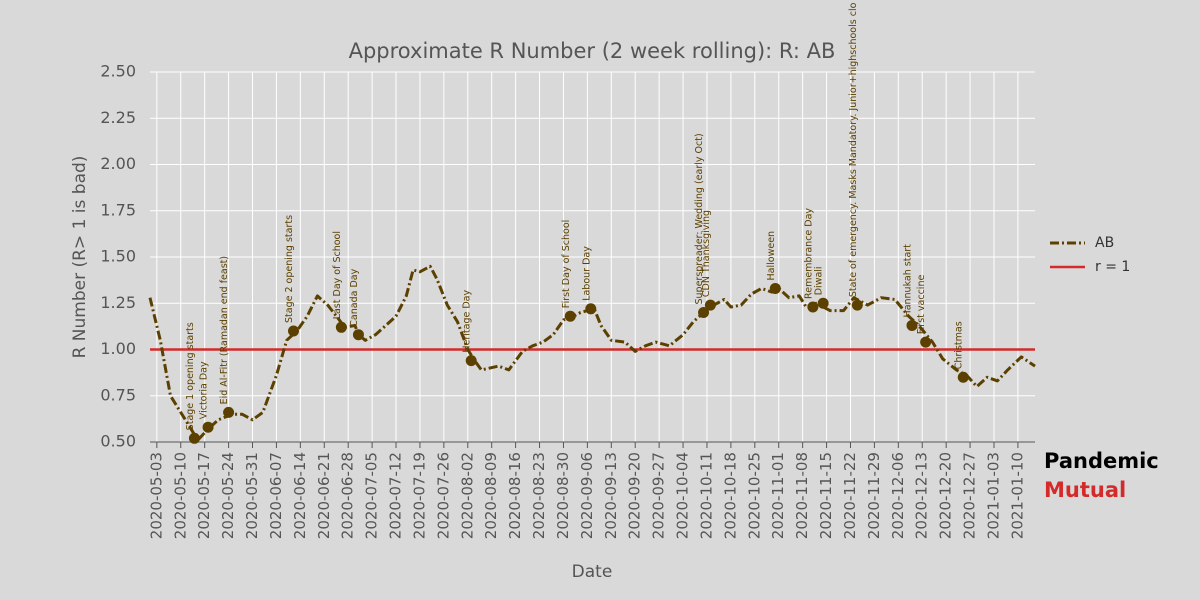 The height and width of the screenshot is (600, 1200). What do you see at coordinates (443, 495) in the screenshot?
I see `x-tick-label: 2020-07-26` at bounding box center [443, 495].